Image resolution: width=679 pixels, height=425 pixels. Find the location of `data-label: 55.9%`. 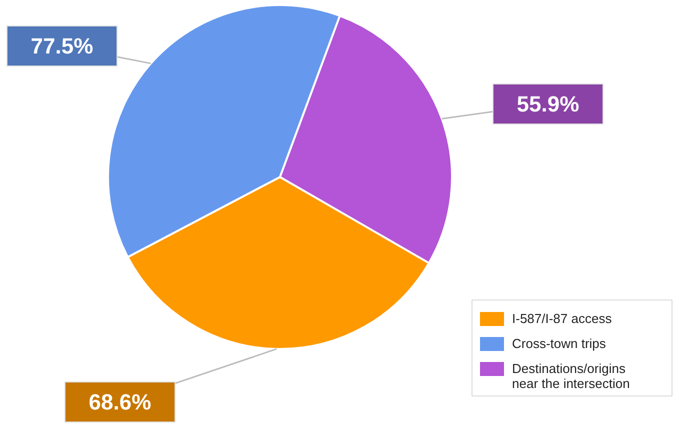

data-label: 55.9% is located at coordinates (548, 104).